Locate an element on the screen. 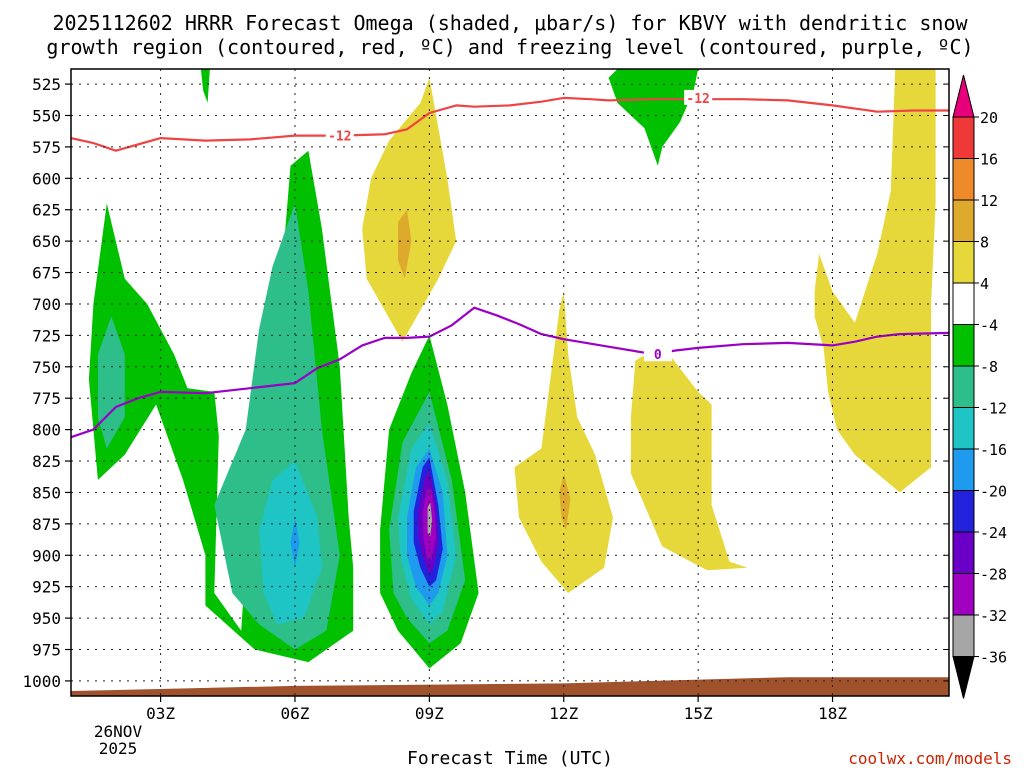 This screenshot has width=1024, height=768. colorbar-label-8: 8 is located at coordinates (984, 243).